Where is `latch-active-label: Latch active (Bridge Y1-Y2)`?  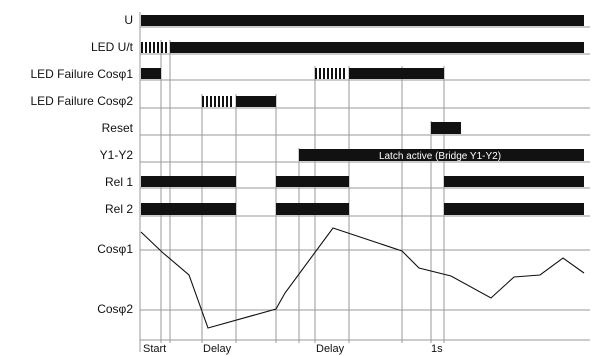 latch-active-label: Latch active (Bridge Y1-Y2) is located at coordinates (440, 156).